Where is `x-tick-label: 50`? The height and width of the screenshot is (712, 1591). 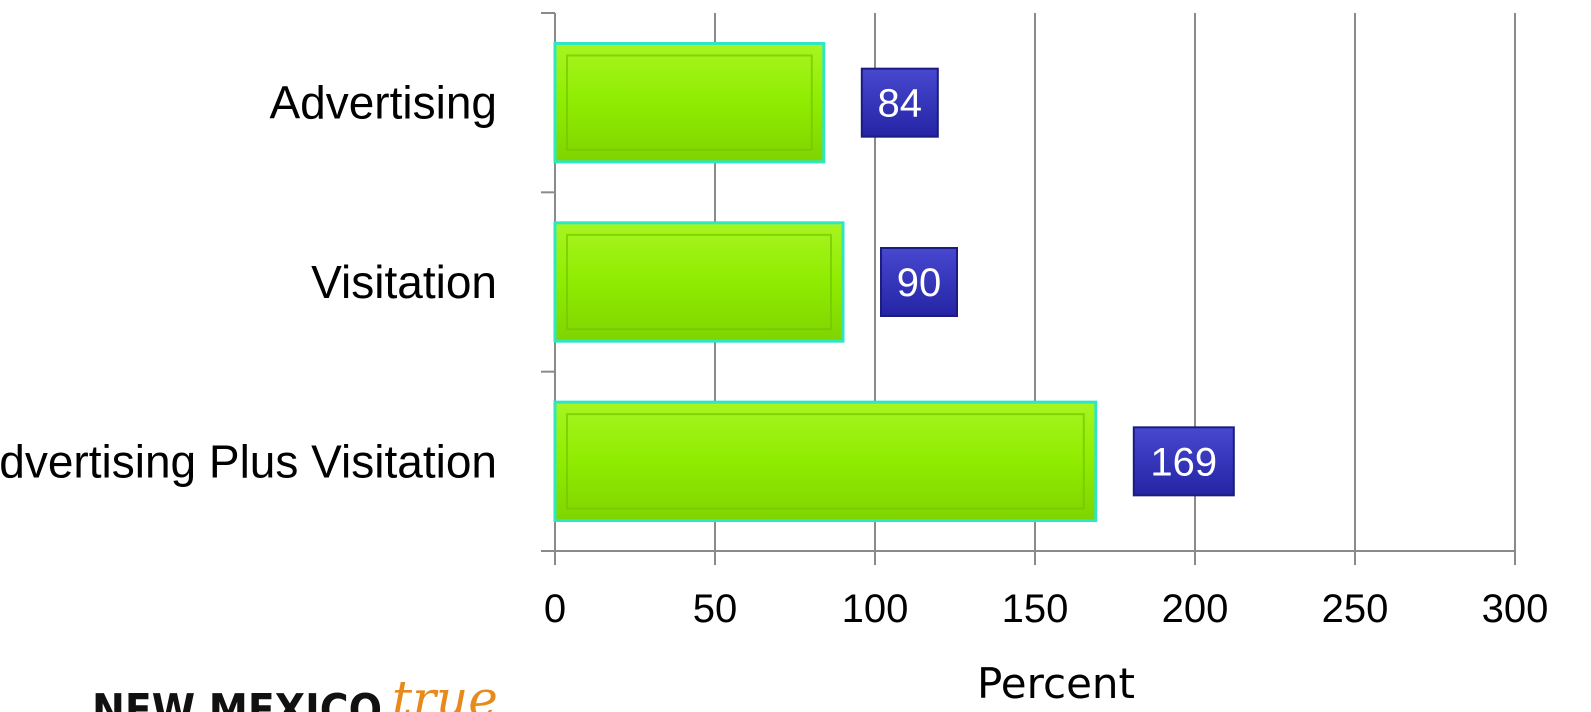
x-tick-label: 50 is located at coordinates (715, 609).